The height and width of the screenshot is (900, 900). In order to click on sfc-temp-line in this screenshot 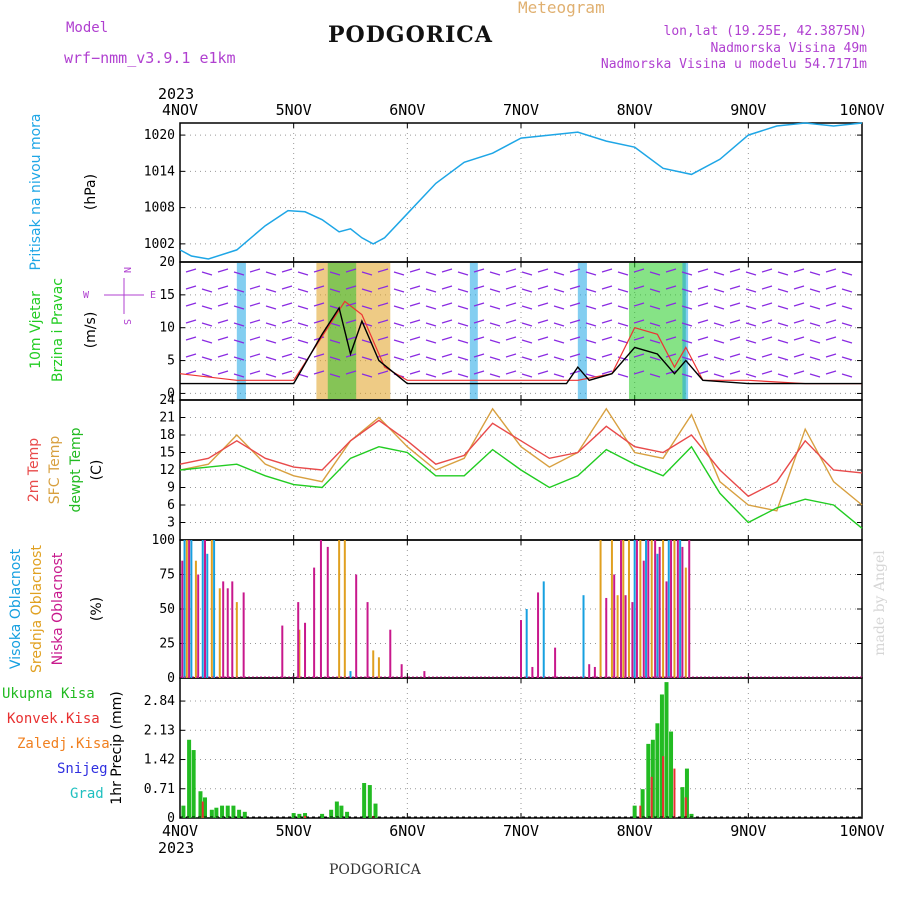, I will do `click(521, 459)`.